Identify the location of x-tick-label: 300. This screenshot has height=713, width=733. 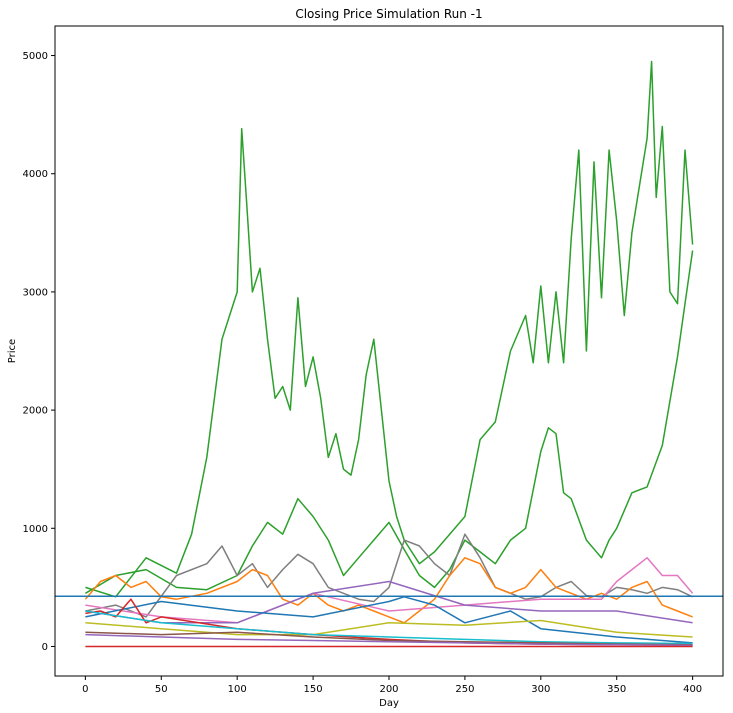
(540, 689).